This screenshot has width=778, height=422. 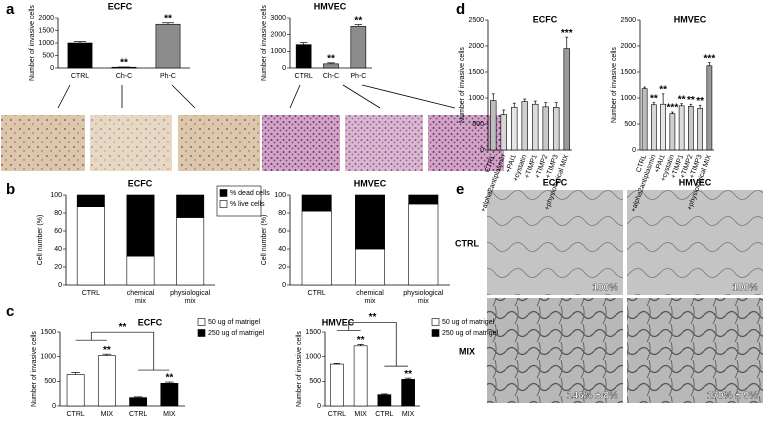 What do you see at coordinates (460, 9) in the screenshot?
I see `panel-letter: d` at bounding box center [460, 9].